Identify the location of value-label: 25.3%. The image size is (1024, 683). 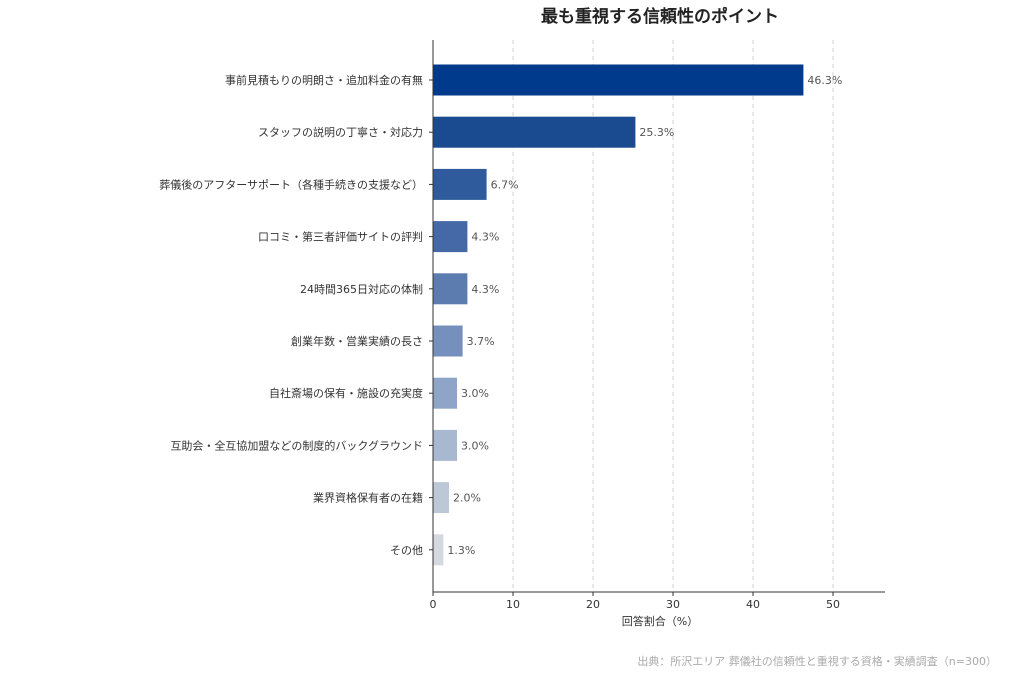
(656, 132).